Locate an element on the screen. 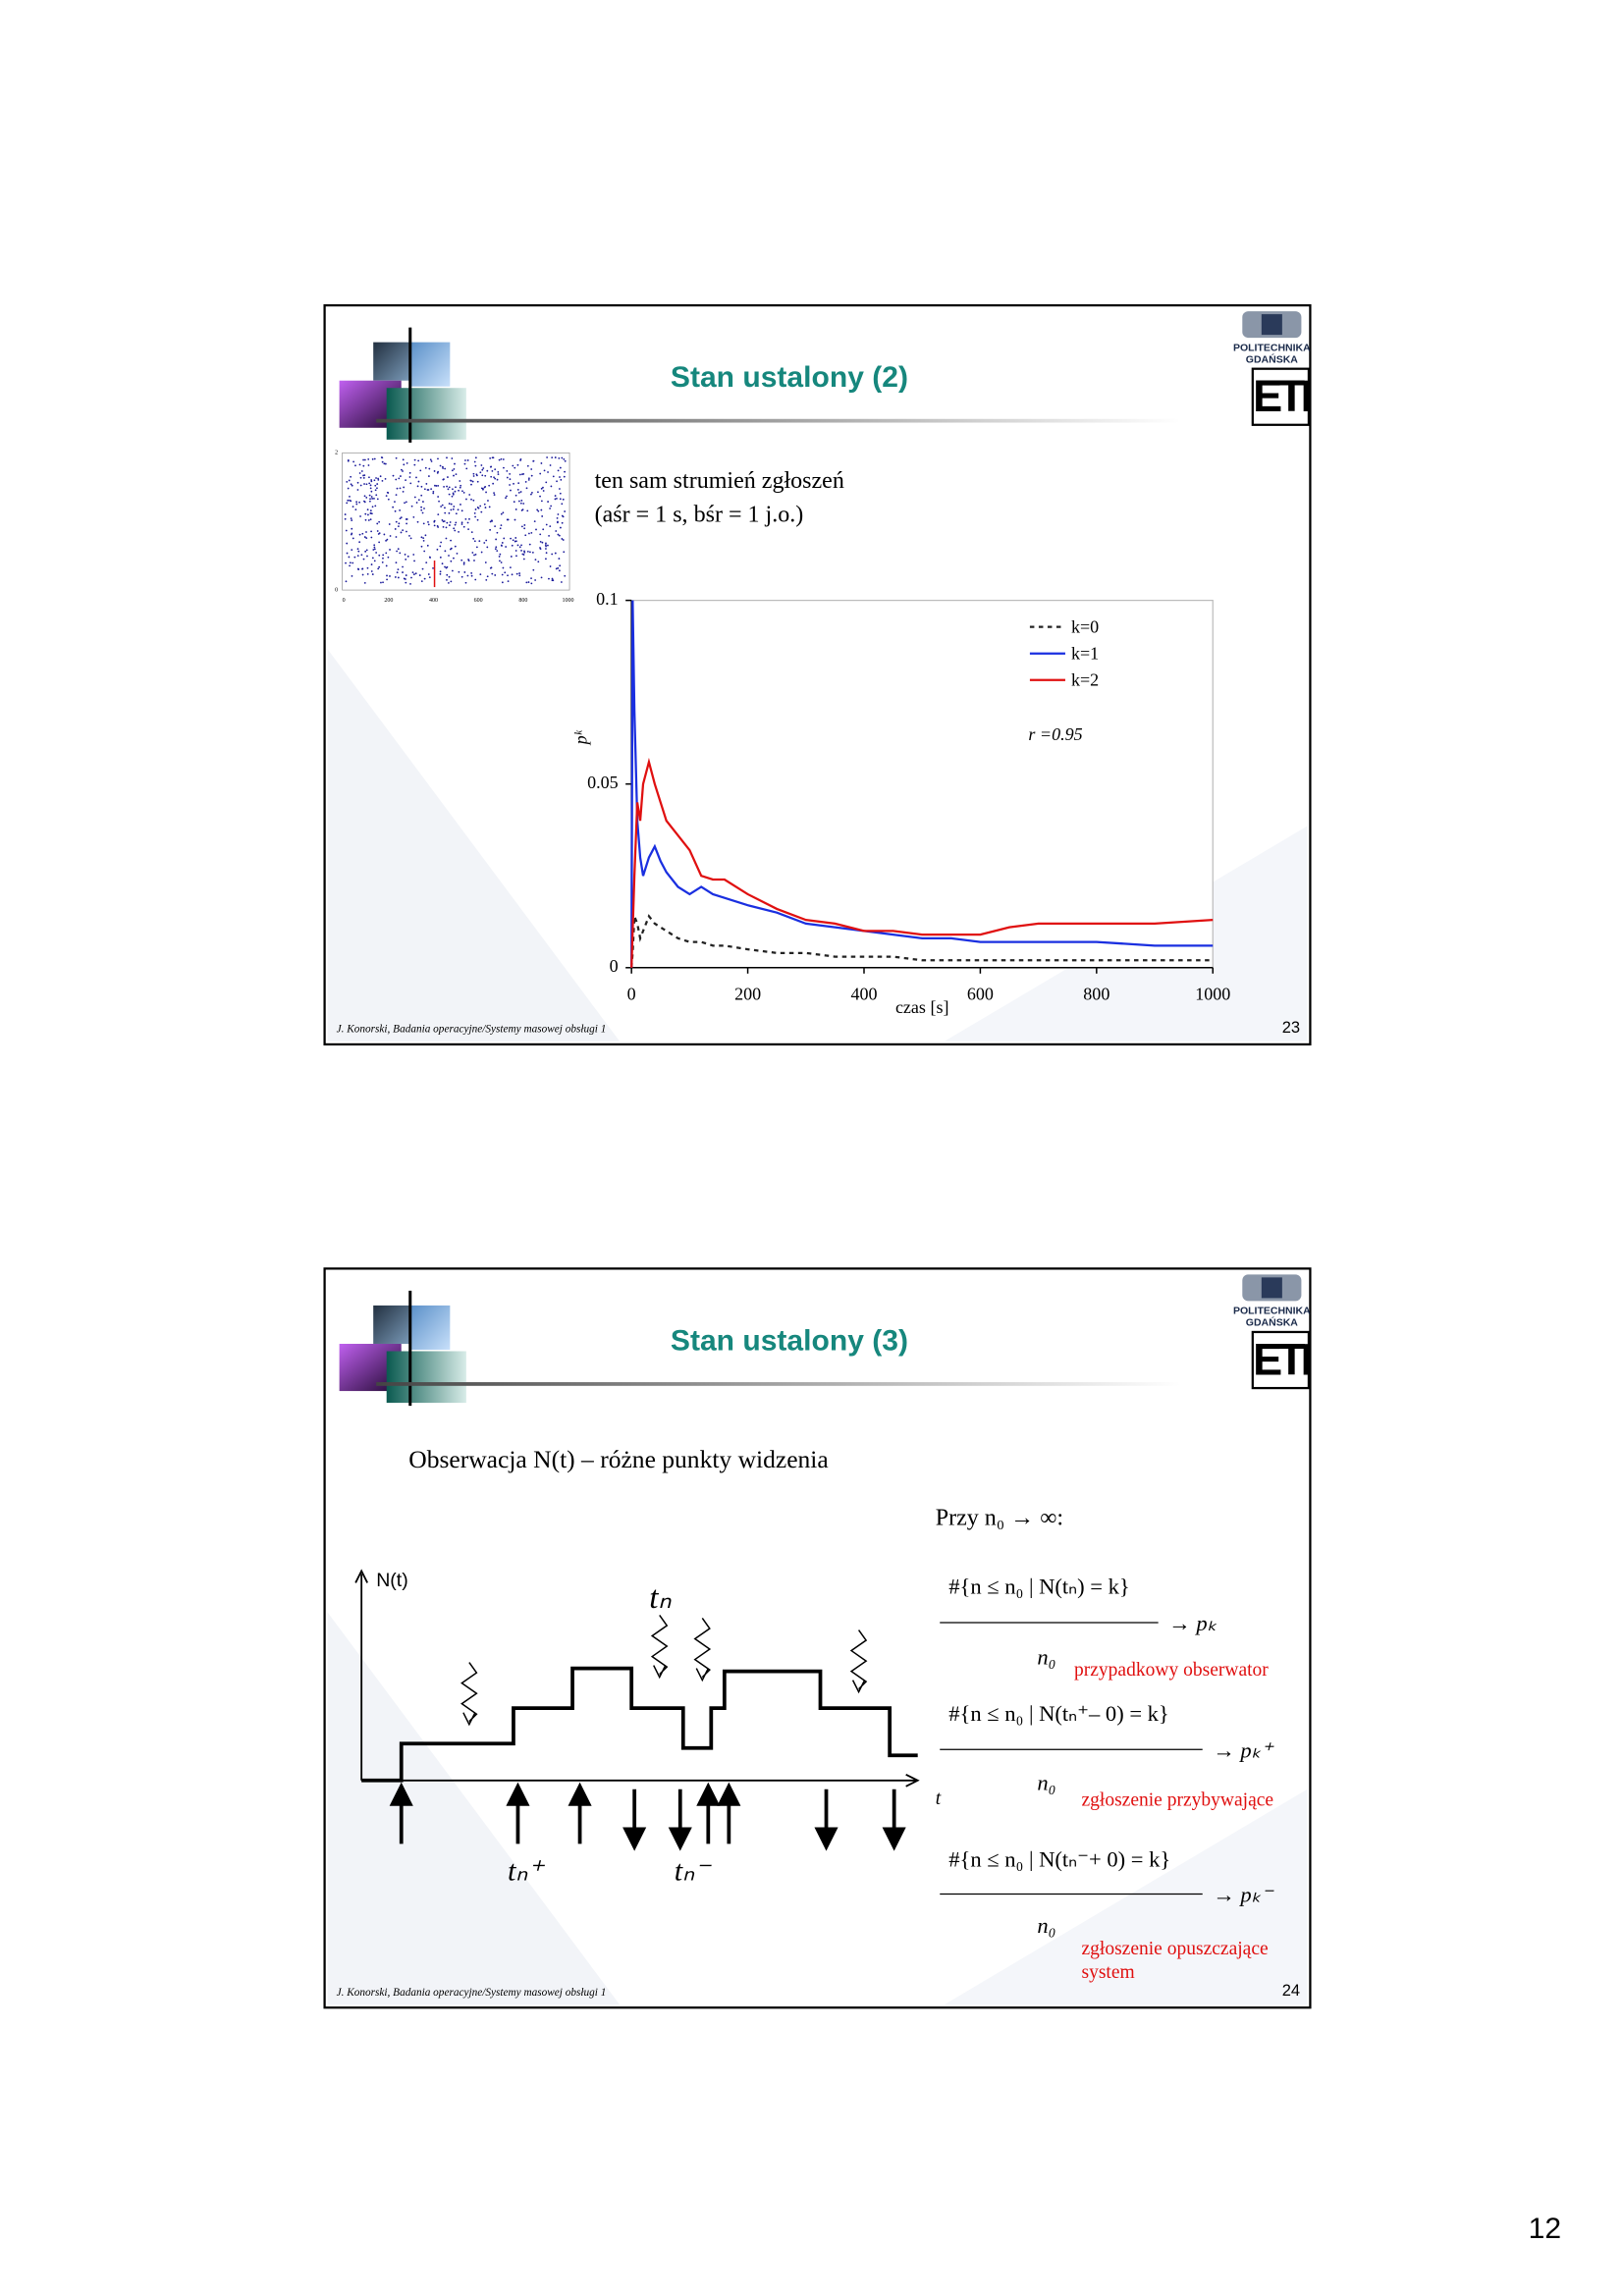 This screenshot has width=1623, height=2296. x-axis-label: czas [s] is located at coordinates (922, 1007).